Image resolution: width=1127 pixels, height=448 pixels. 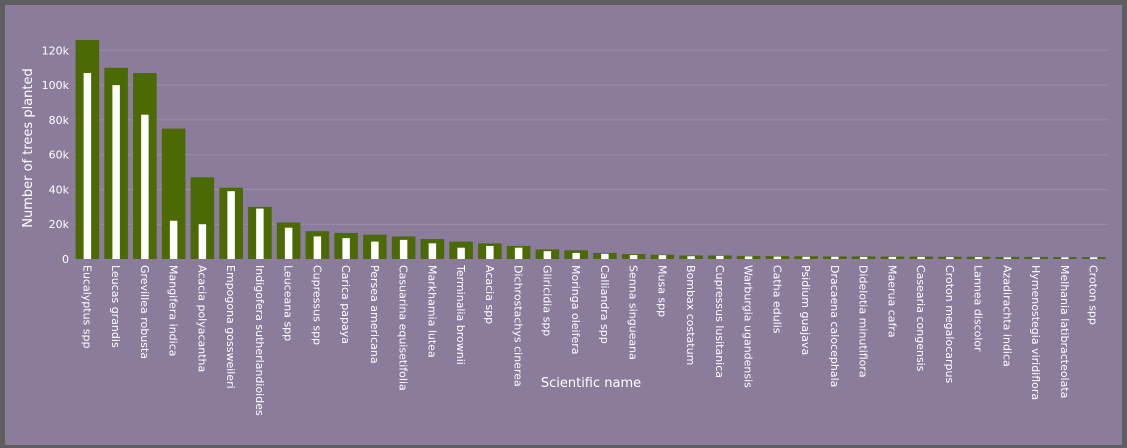 I want to click on x-tick-label: Acacia polyacantha, so click(x=201, y=318).